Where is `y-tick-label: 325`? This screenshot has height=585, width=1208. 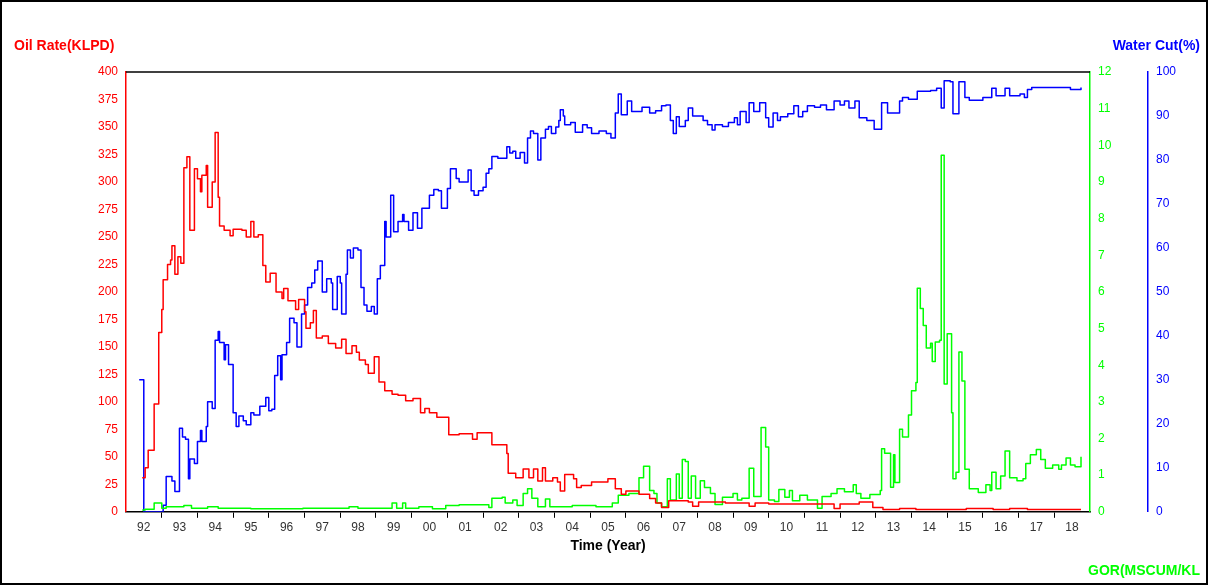 y-tick-label: 325 is located at coordinates (108, 153).